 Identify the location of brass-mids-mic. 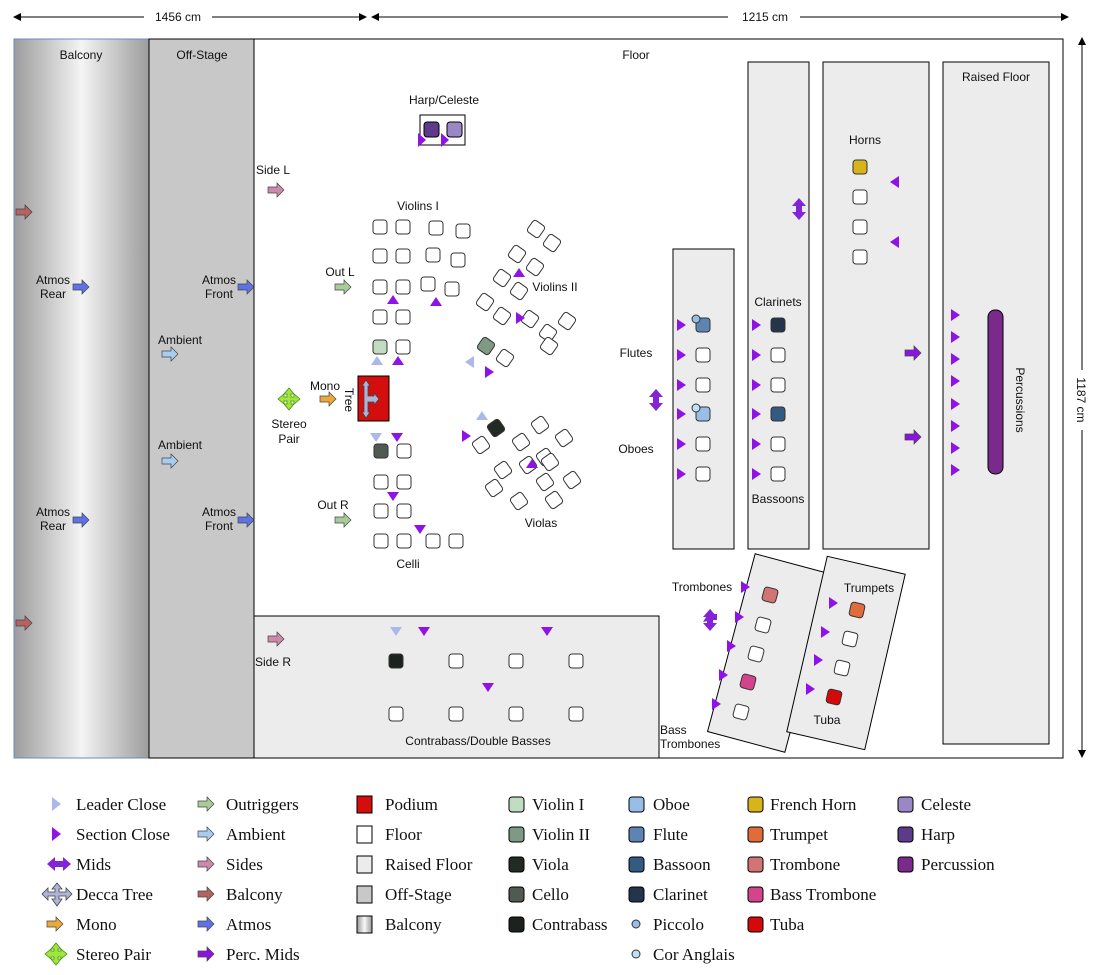
(710, 620).